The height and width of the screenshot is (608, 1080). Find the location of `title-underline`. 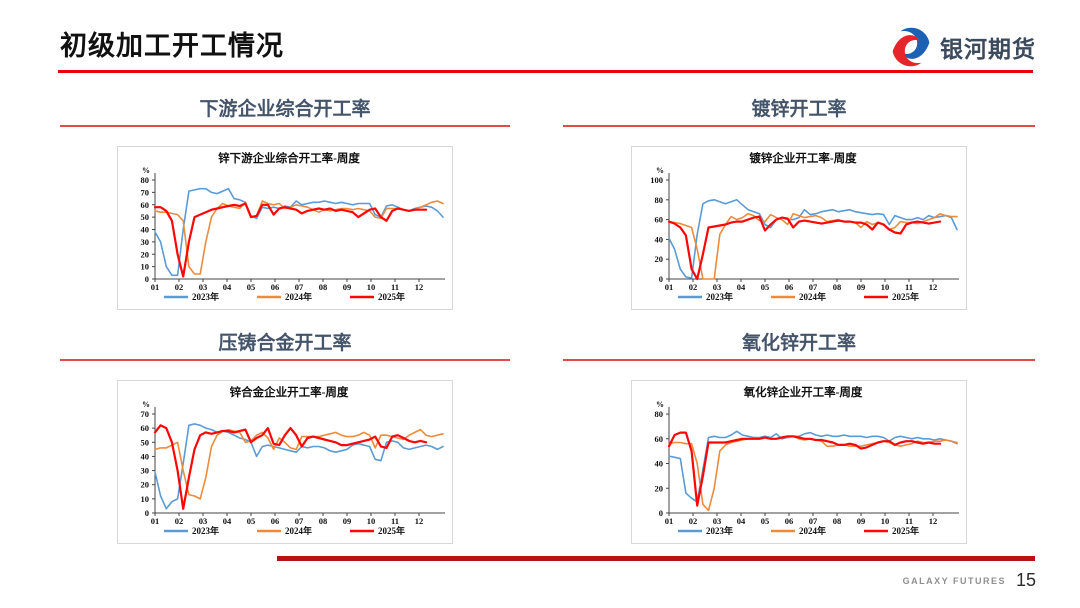

title-underline is located at coordinates (545, 71).